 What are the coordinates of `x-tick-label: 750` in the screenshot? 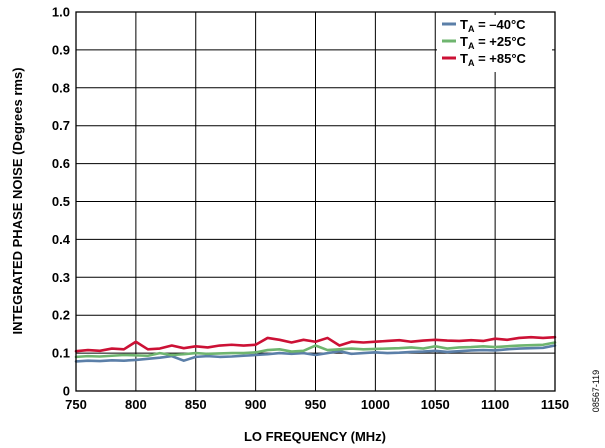 It's located at (76, 404).